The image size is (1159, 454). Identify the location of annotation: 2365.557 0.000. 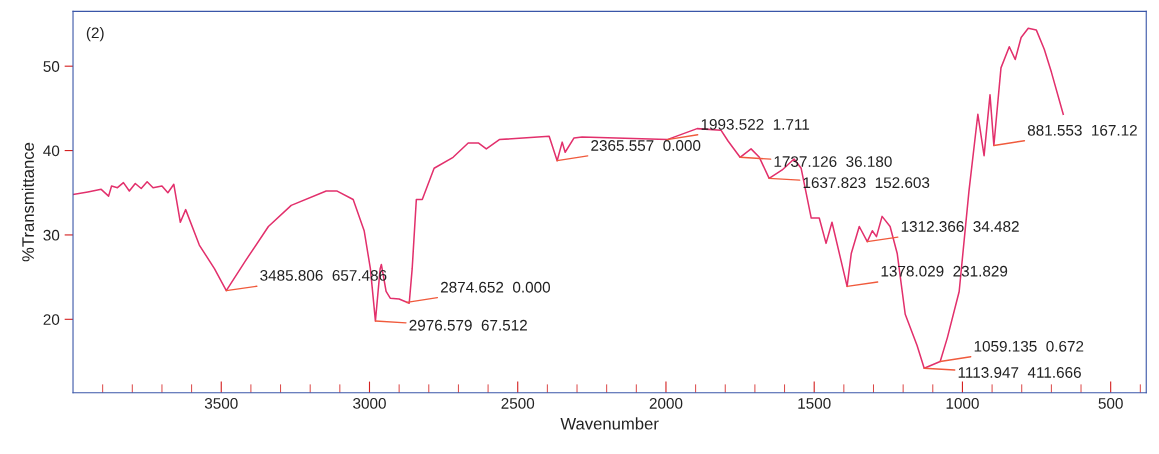
(646, 145).